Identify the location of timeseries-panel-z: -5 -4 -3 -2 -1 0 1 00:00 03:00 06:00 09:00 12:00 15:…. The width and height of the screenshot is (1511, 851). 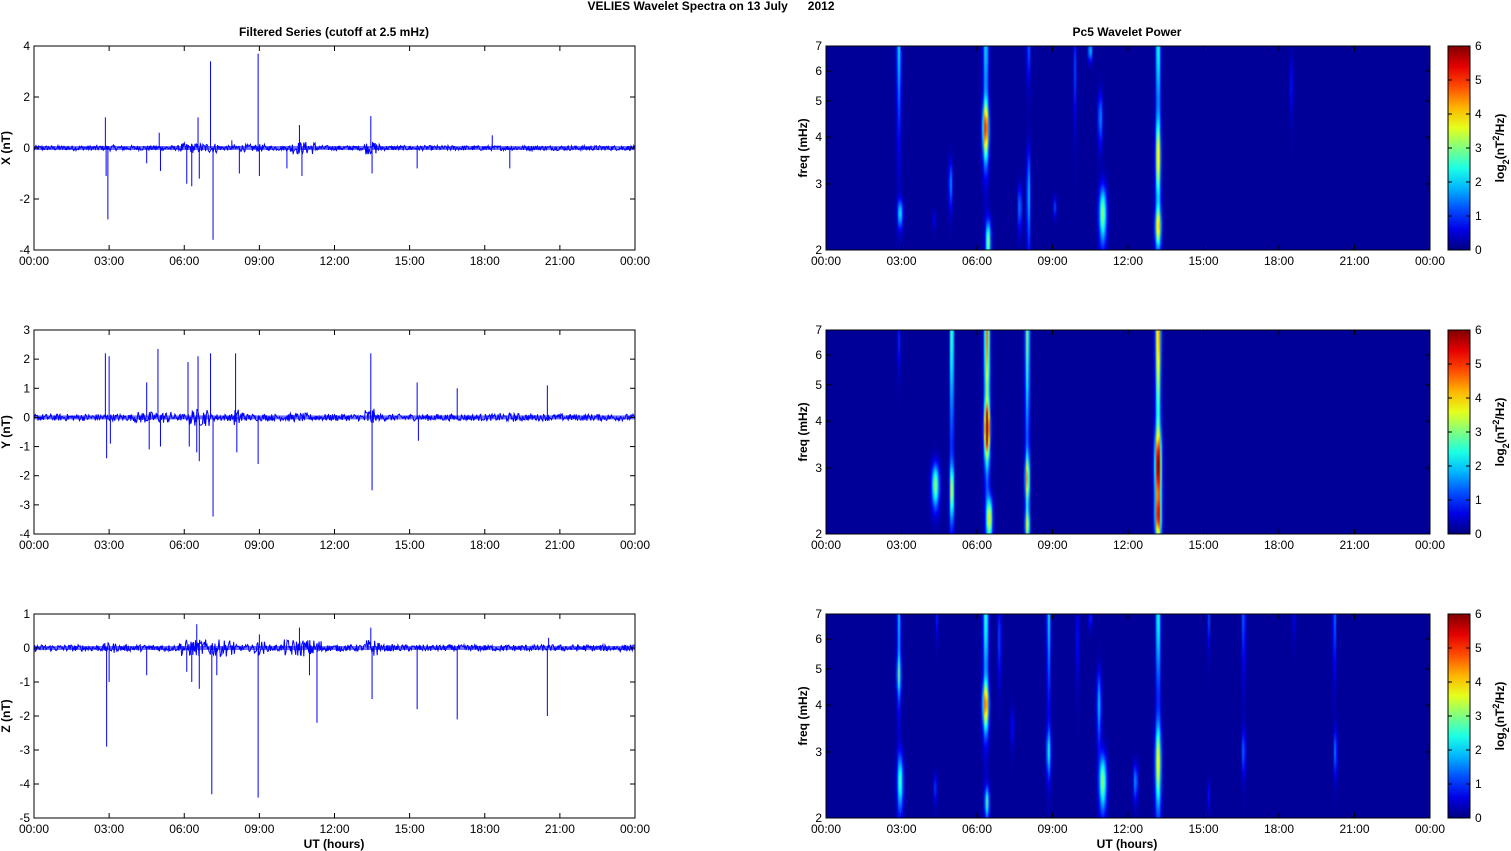
(325, 721).